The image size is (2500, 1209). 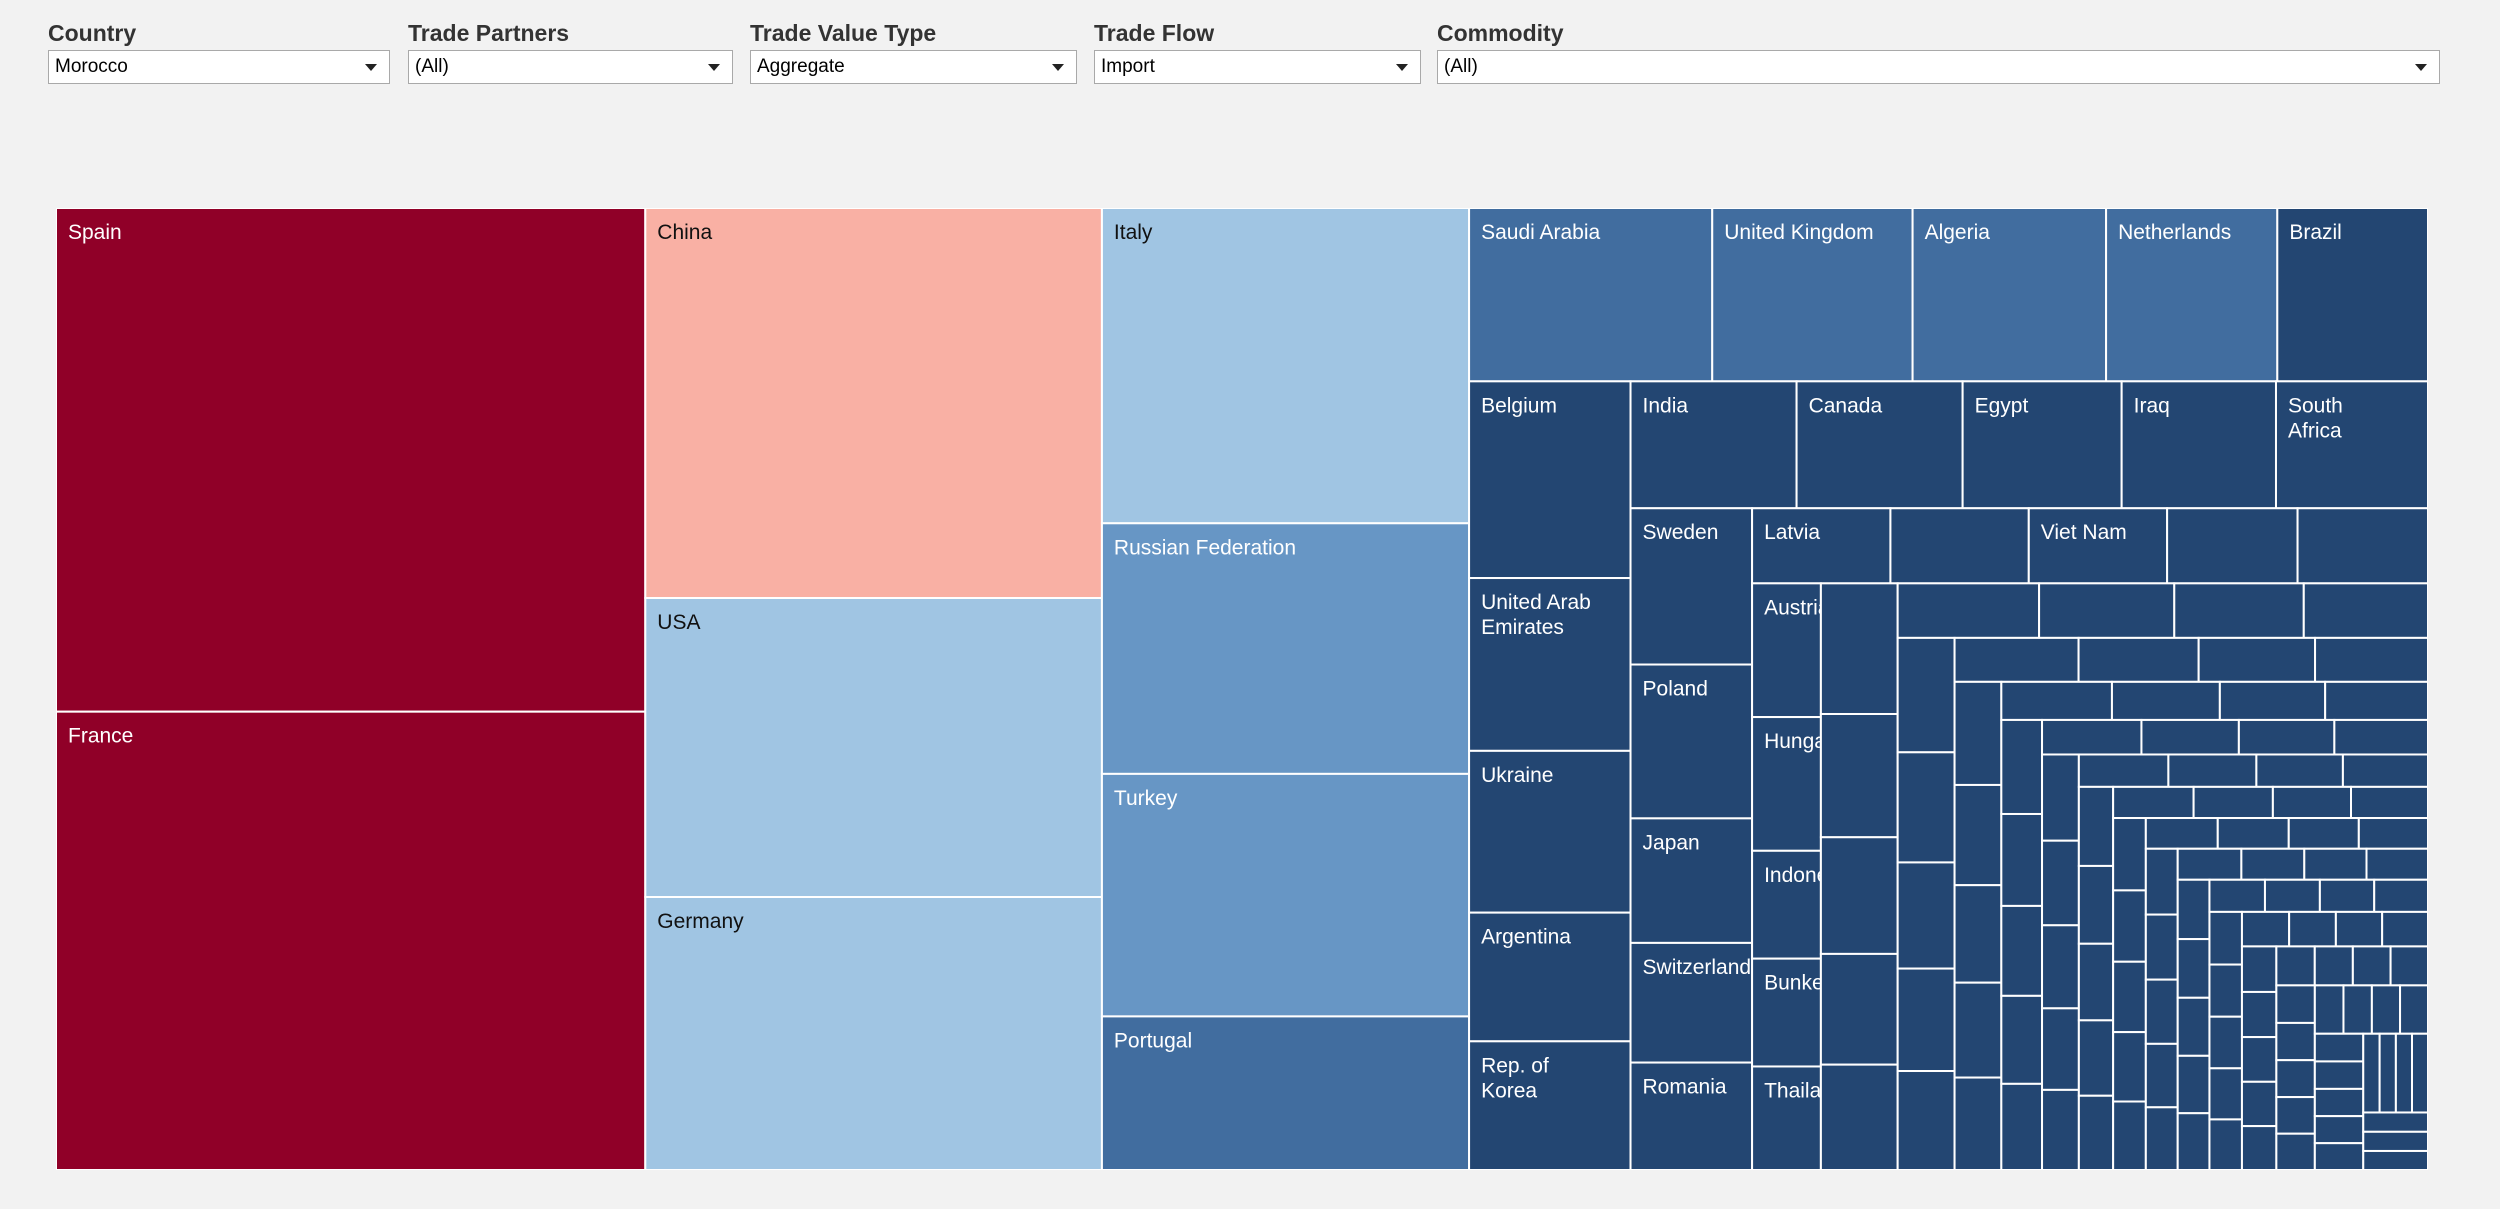 What do you see at coordinates (2359, 929) in the screenshot?
I see `treemap-small-88-tile` at bounding box center [2359, 929].